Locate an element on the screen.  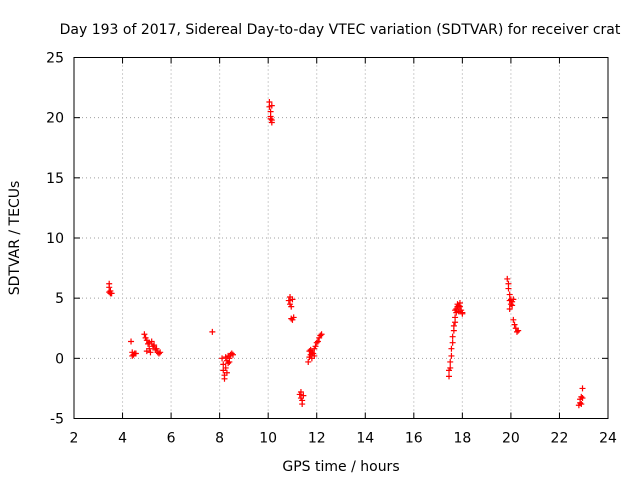
x-tick-label: 2 is located at coordinates (74, 439).